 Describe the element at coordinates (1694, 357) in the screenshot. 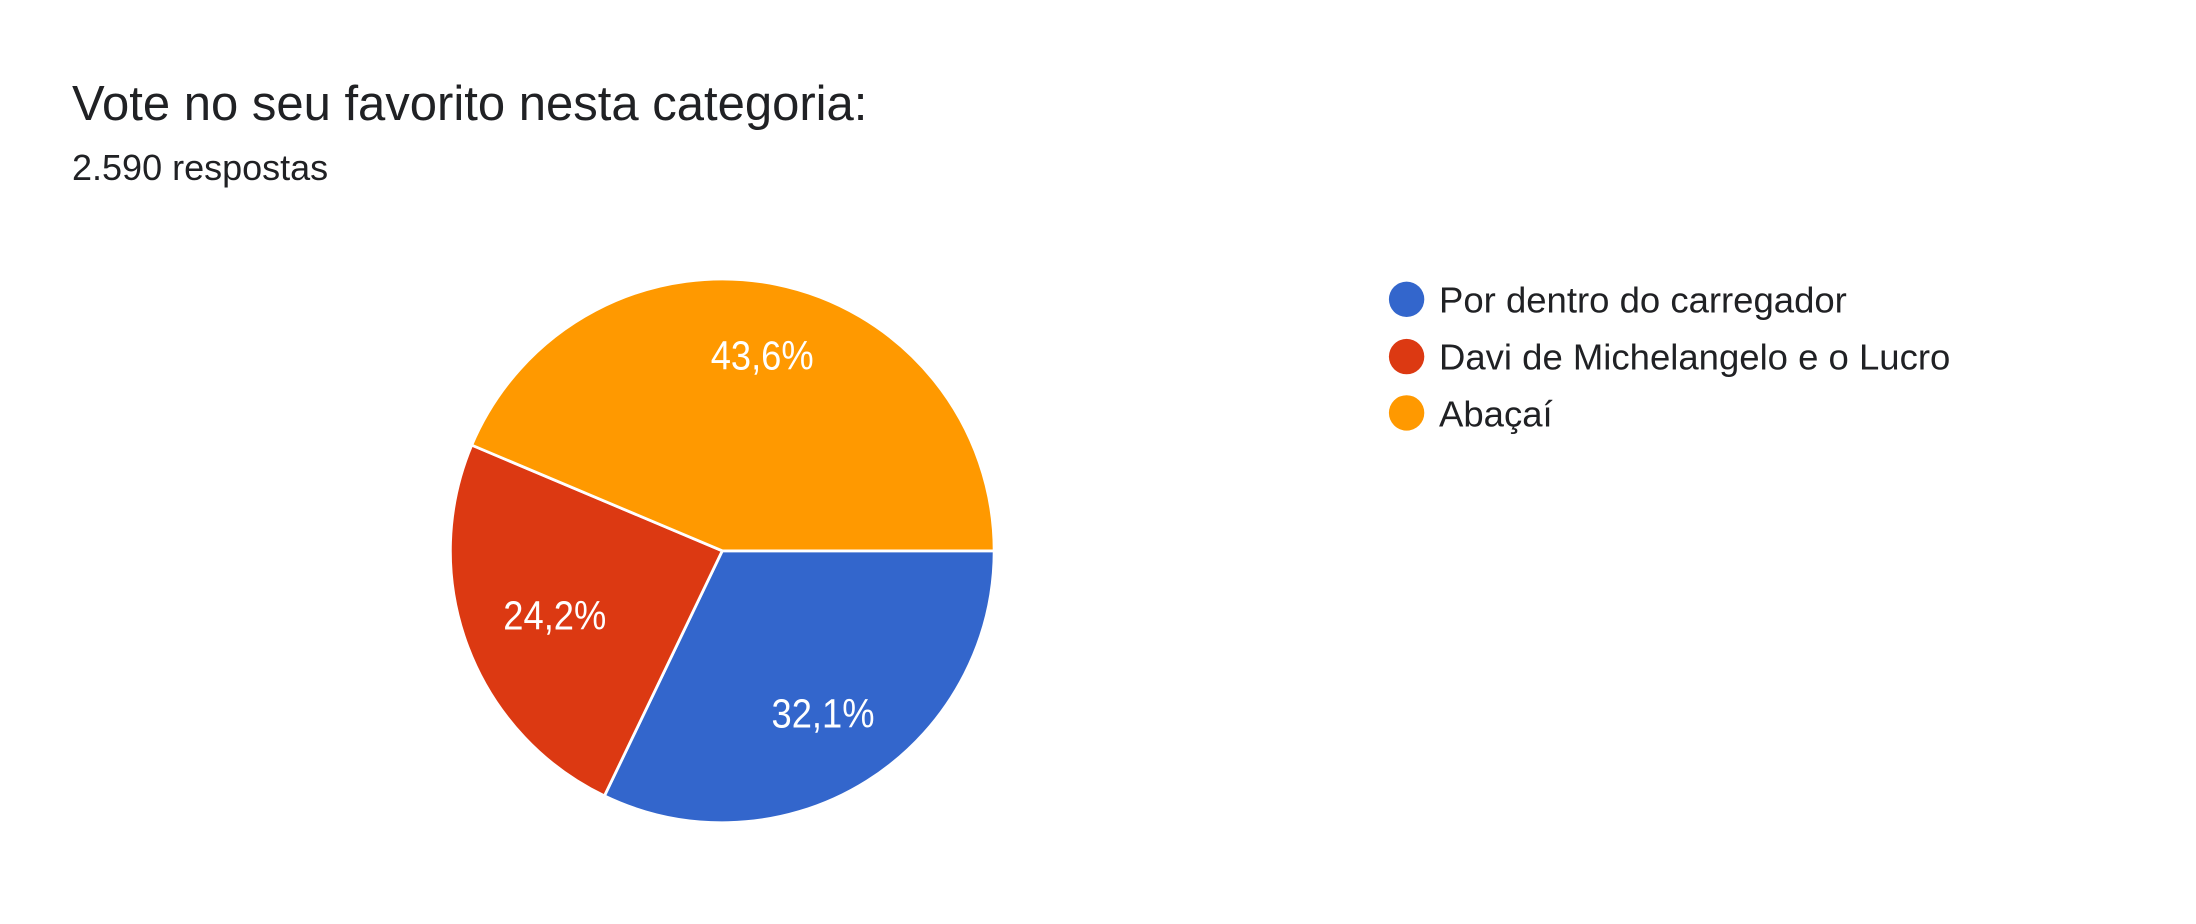

I see `svg-text: Davi de Michelangelo e o Lucro` at that location.